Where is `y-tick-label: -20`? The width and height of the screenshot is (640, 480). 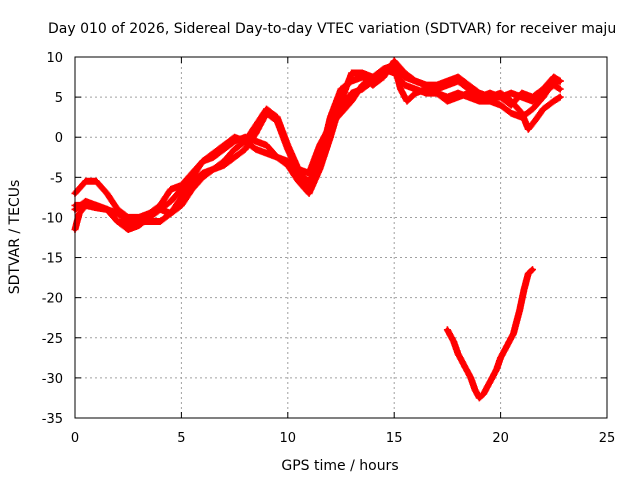 y-tick-label: -20 is located at coordinates (52, 299).